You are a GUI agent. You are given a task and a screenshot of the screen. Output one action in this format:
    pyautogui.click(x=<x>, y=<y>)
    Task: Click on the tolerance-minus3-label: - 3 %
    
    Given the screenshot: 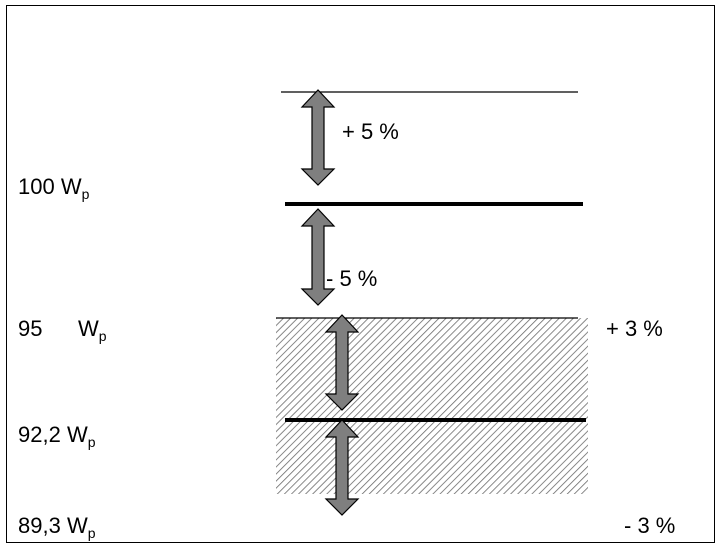 What is the action you would take?
    pyautogui.click(x=650, y=525)
    